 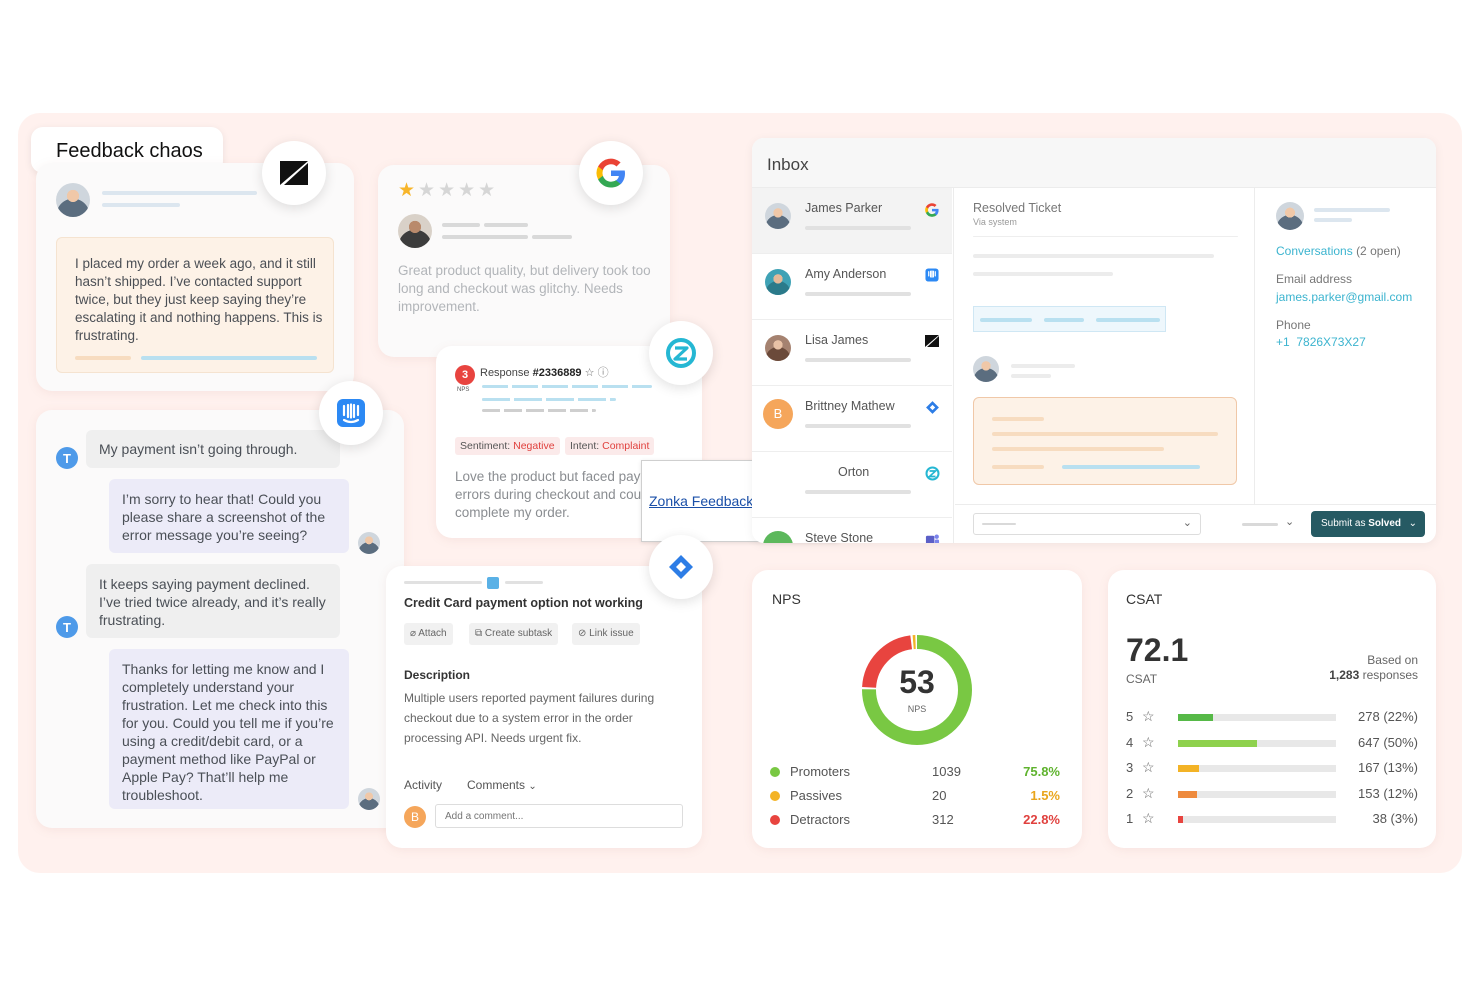 What do you see at coordinates (1276, 794) in the screenshot?
I see `csat-rating-row: 2 ☆ 153 (12%)` at bounding box center [1276, 794].